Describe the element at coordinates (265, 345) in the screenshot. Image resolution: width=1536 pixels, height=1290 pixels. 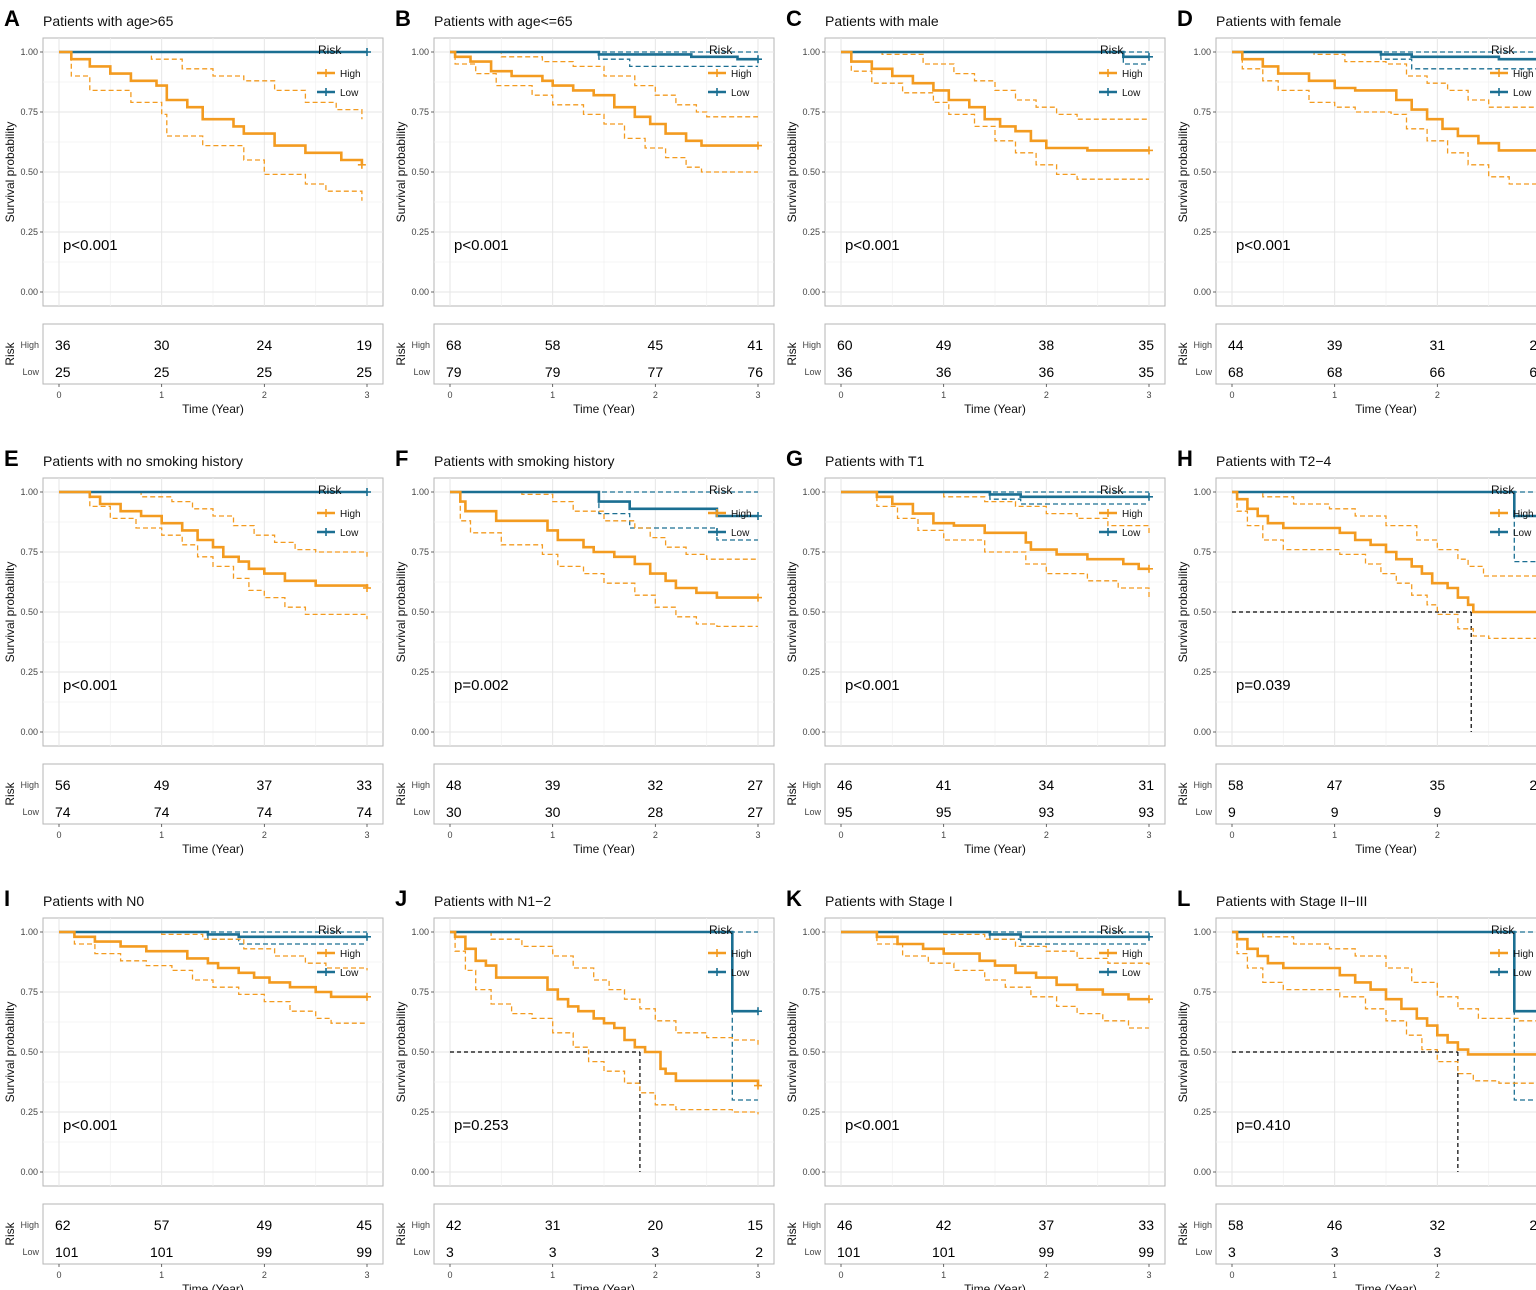
I see `risk-count: 24` at that location.